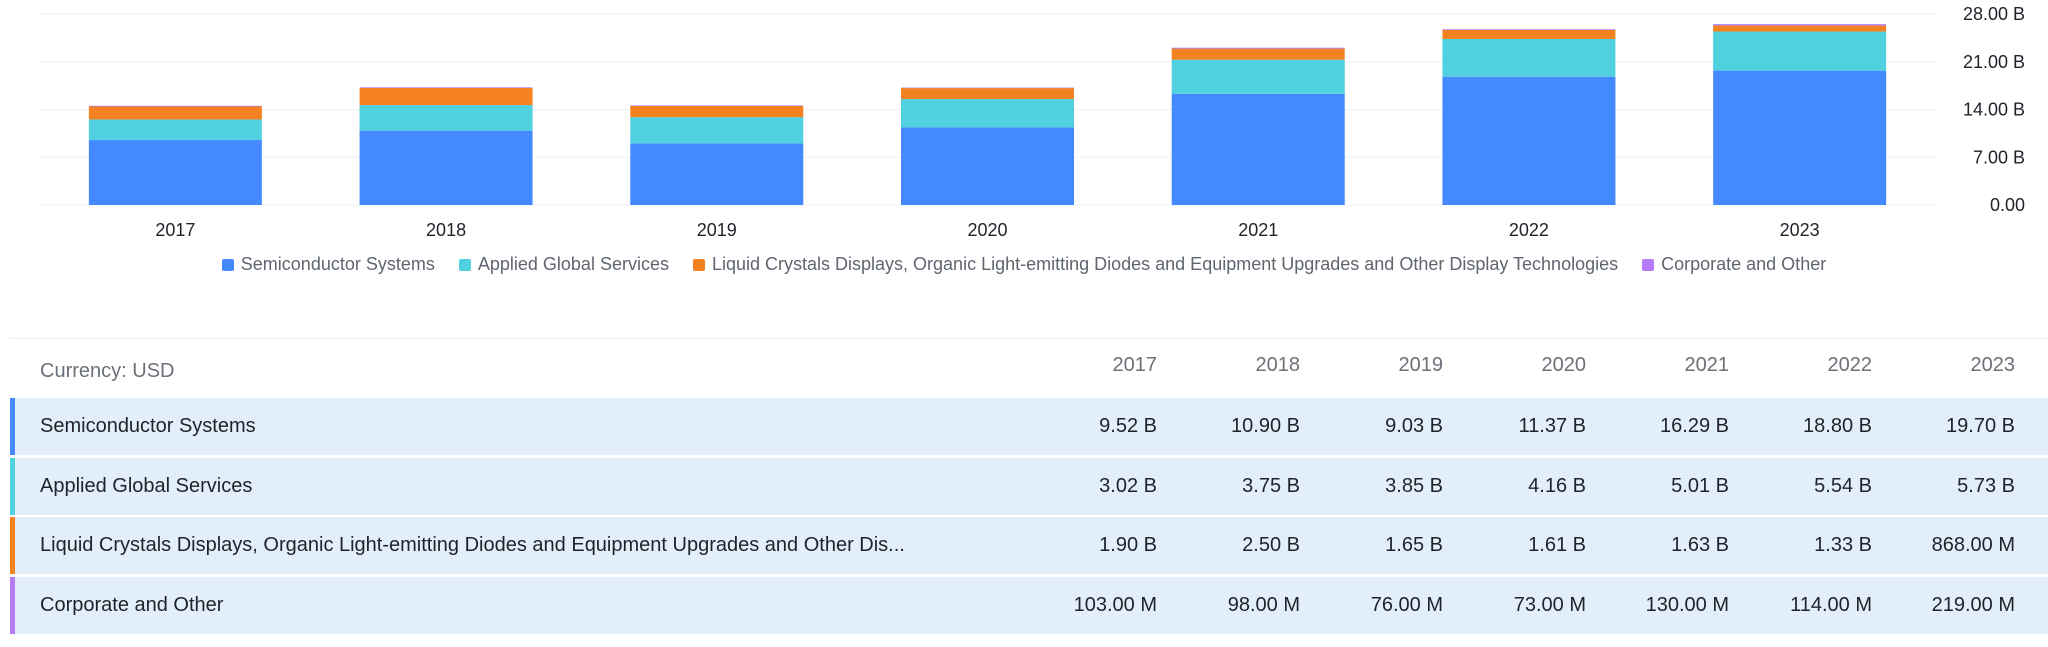  I want to click on legend-label: Corporate and Other, so click(1744, 264).